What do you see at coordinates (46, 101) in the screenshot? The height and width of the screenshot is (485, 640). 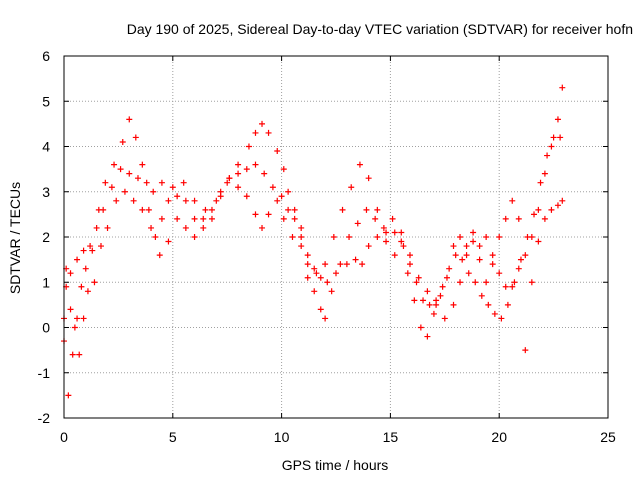 I see `y-tick-label: 5` at bounding box center [46, 101].